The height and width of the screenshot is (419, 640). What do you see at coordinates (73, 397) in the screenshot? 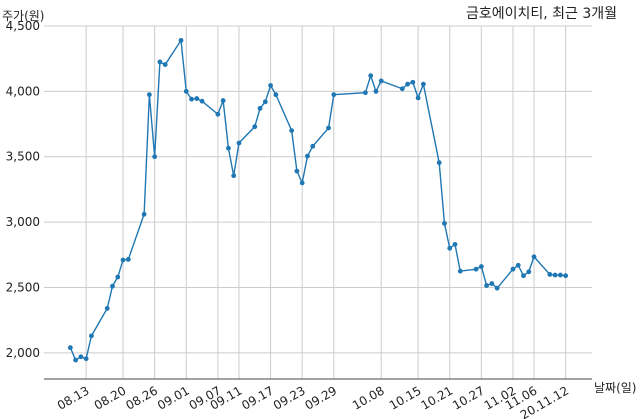
I see `x-tick-label: 08.13` at bounding box center [73, 397].